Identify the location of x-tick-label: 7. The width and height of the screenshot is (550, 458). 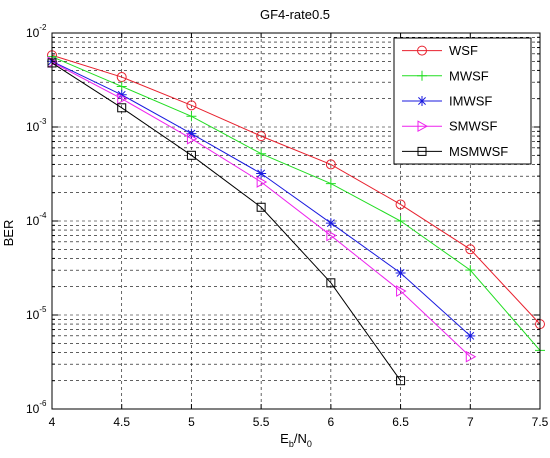
(470, 422).